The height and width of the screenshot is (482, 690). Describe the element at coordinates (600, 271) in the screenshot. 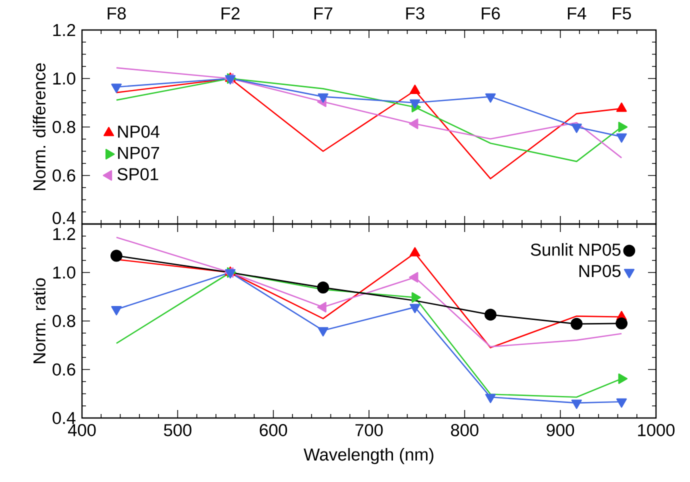

I see `legend-label: NP05` at that location.